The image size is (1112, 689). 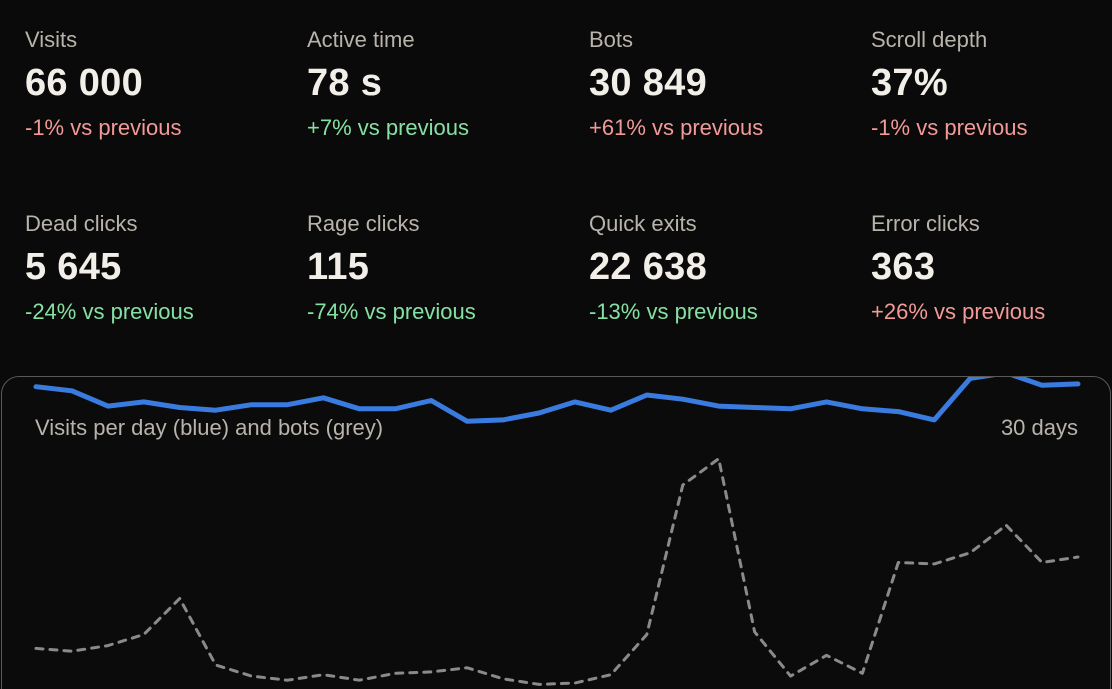 I want to click on visits-series-line, so click(x=557, y=400).